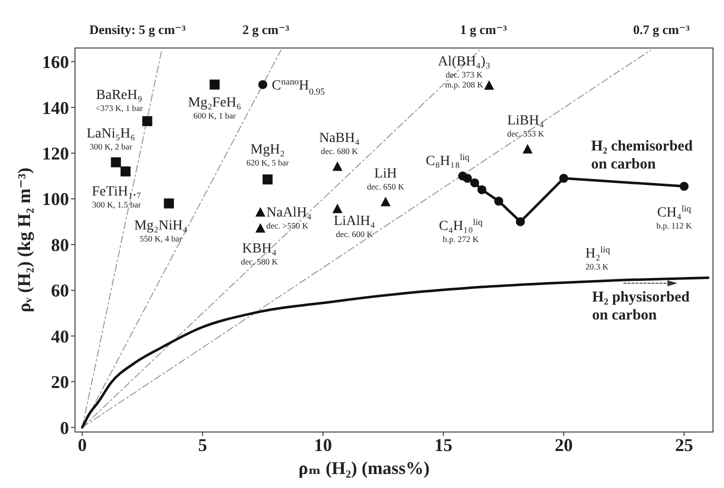  What do you see at coordinates (461, 230) in the screenshot?
I see `annotation: C₄H₁₀$^{liq}$ b.p. 272 K` at bounding box center [461, 230].